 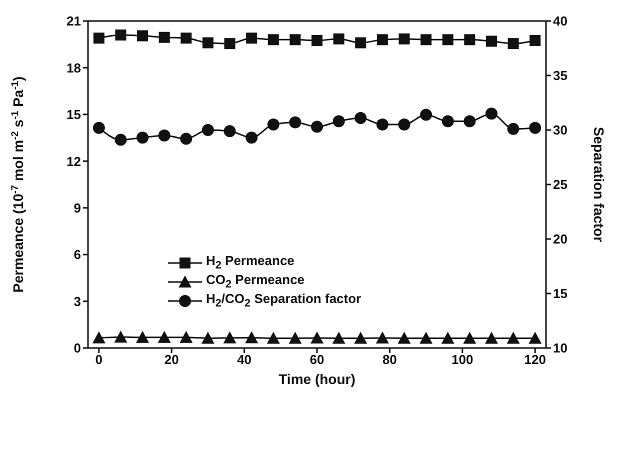 What do you see at coordinates (77, 348) in the screenshot?
I see `y-tick-label: 0` at bounding box center [77, 348].